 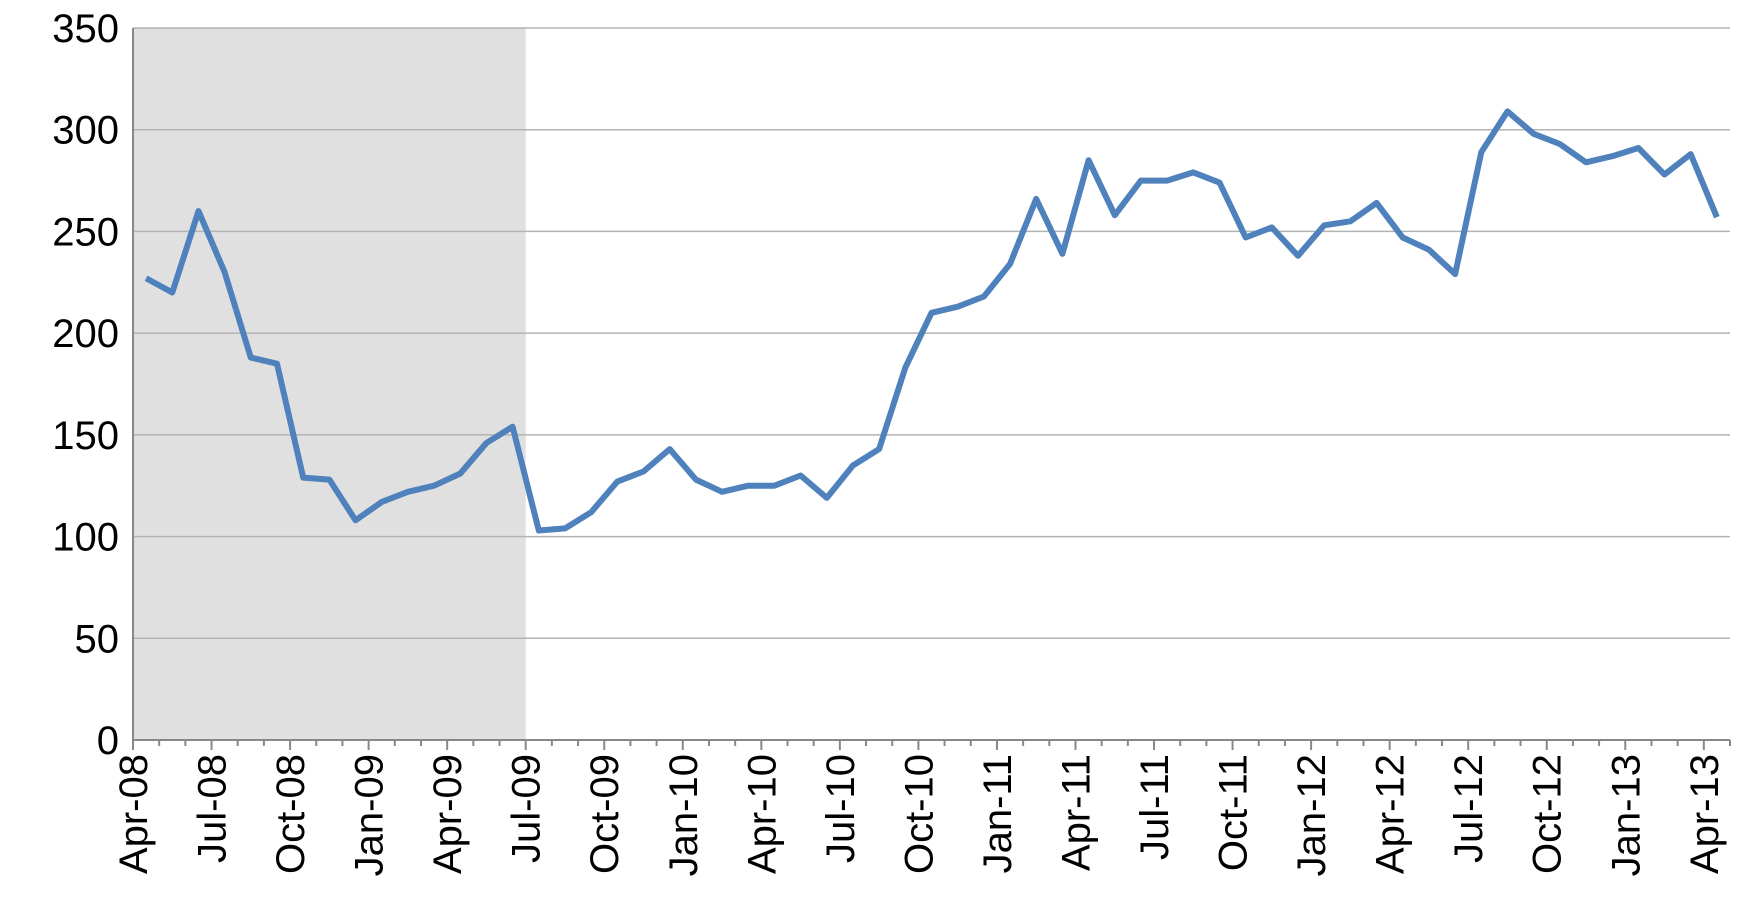 I want to click on x-tick-label: Jan-11, so click(x=998, y=813).